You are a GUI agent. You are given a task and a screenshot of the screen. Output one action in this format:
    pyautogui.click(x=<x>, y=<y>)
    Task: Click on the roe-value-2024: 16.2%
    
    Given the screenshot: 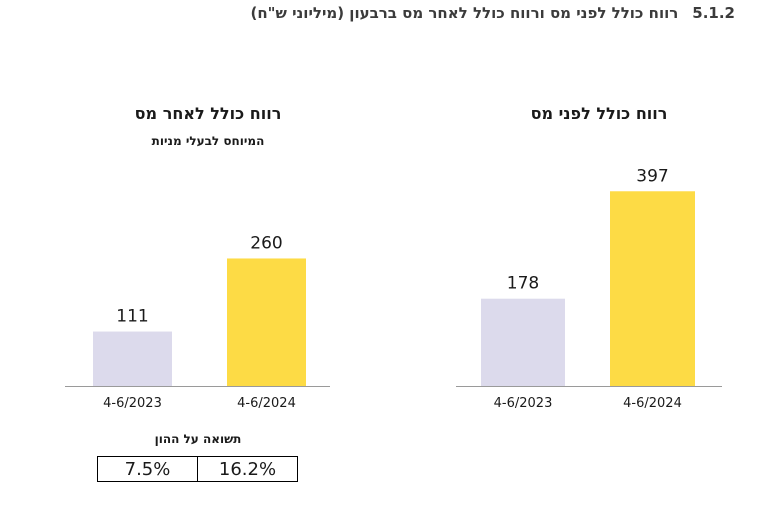 What is the action you would take?
    pyautogui.click(x=247, y=469)
    